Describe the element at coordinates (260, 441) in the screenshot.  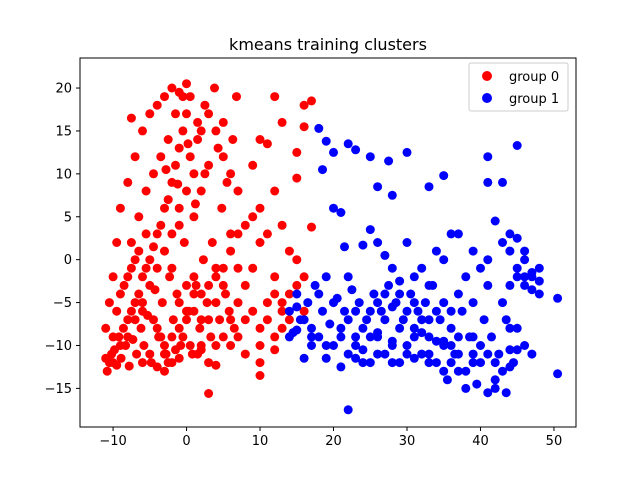
I see `x-tick-label: 10` at that location.